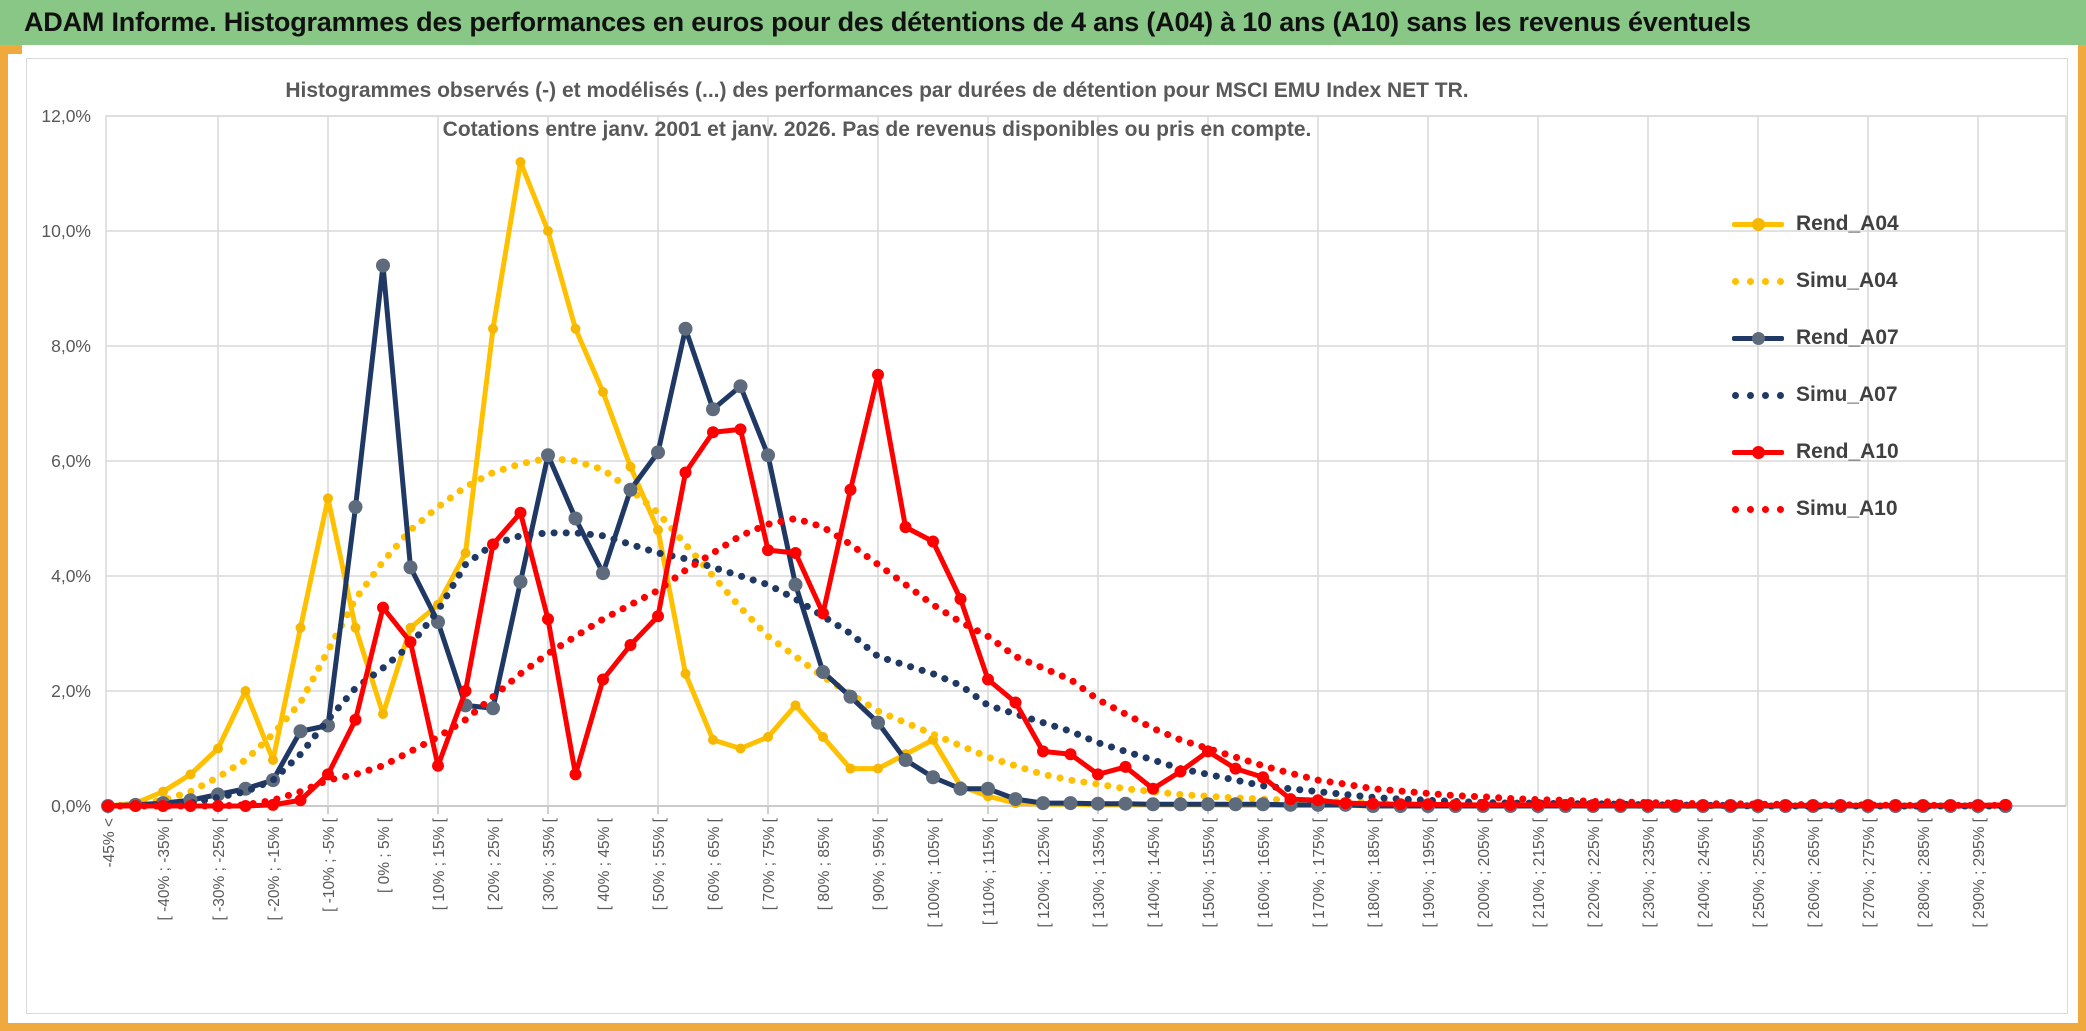  I want to click on legend-label-rend-a07: Rend_A07, so click(1847, 337).